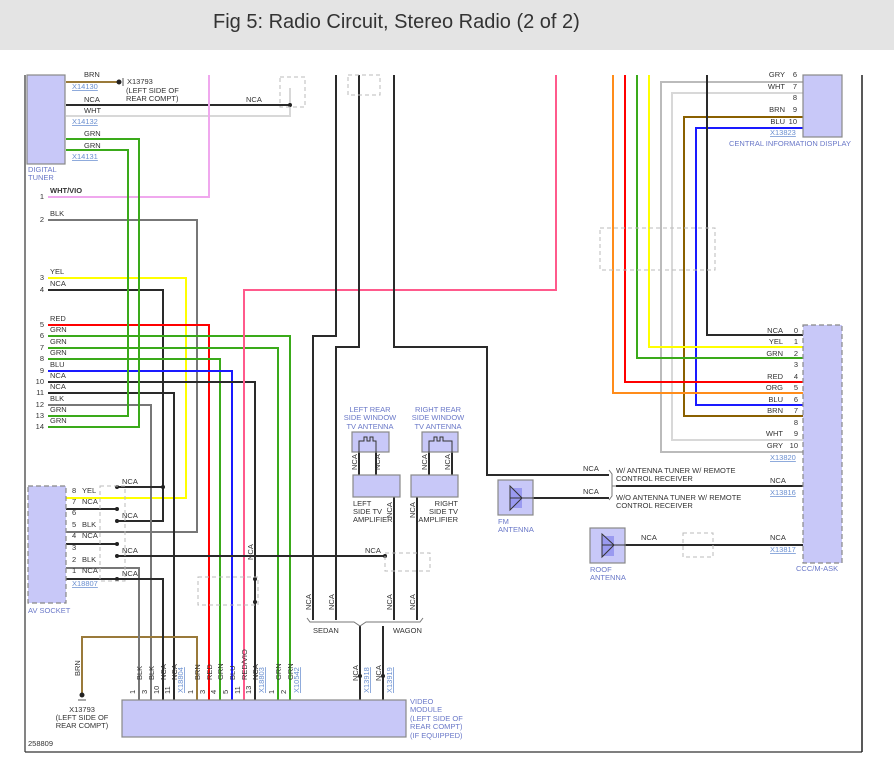 This screenshot has height=774, width=894. What do you see at coordinates (82, 709) in the screenshot?
I see `label: X13793` at bounding box center [82, 709].